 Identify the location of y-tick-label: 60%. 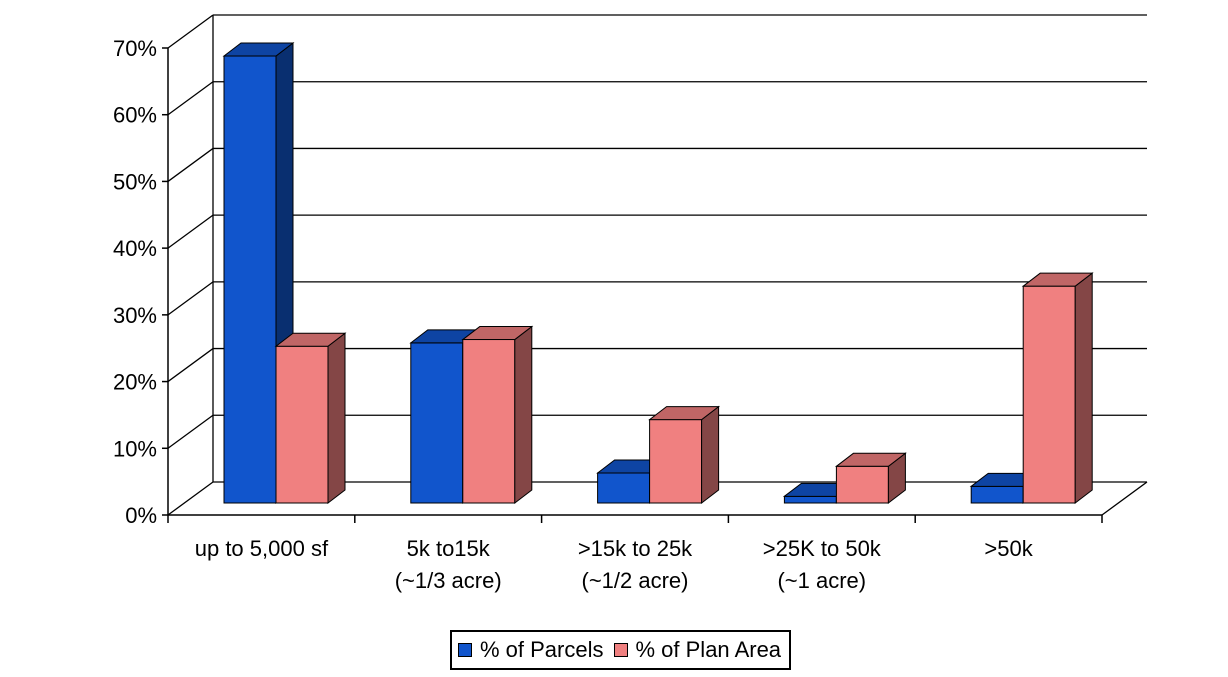
(135, 115).